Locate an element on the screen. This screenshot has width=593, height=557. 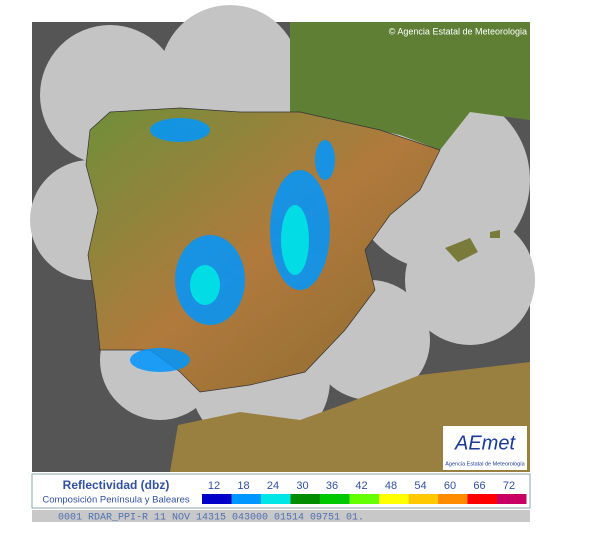
legend-subtitle: Composición Península y Baleares is located at coordinates (116, 500).